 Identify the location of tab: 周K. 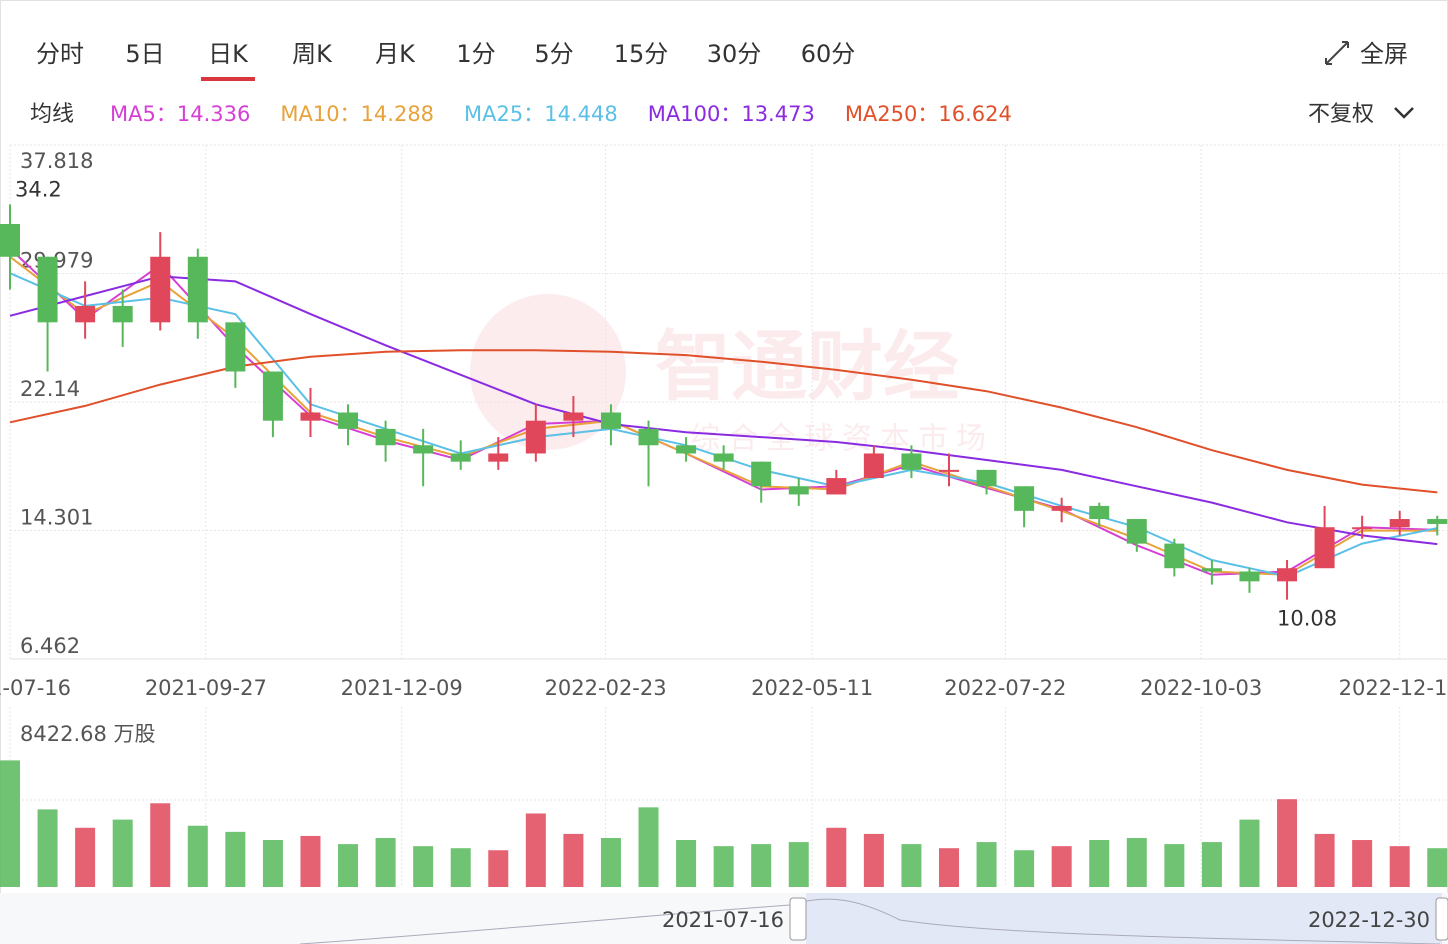
(312, 54).